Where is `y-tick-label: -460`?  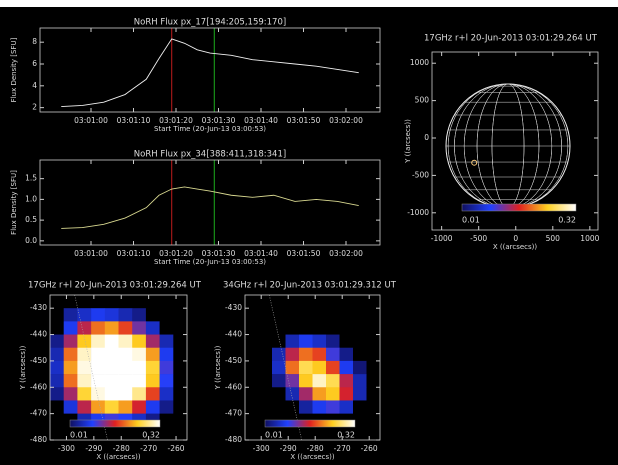 y-tick-label: -460 is located at coordinates (38, 386).